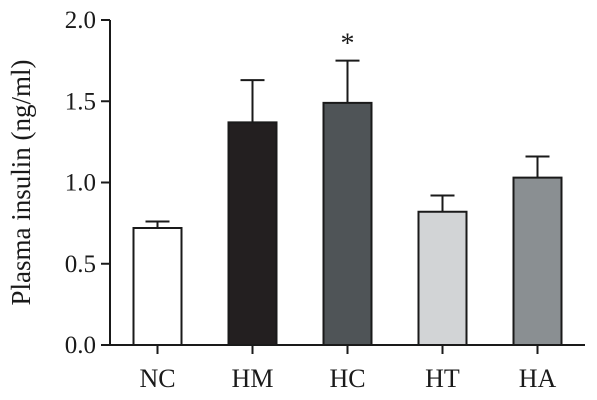 This screenshot has width=597, height=400. I want to click on annotations: *, so click(348, 44).